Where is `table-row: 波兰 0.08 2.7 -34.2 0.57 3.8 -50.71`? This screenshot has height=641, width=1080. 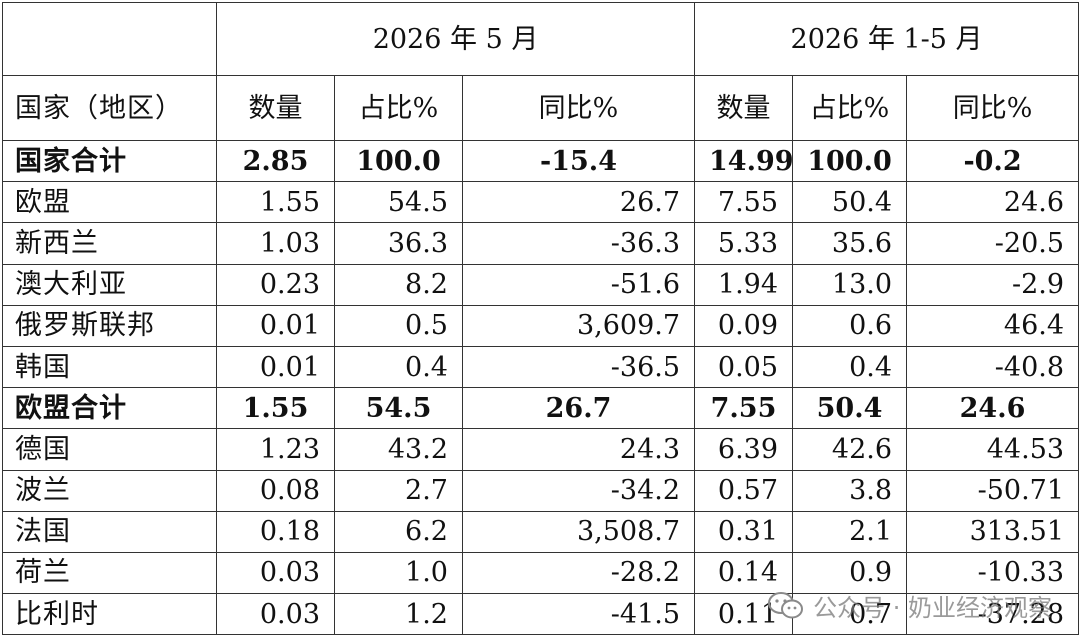 table-row: 波兰 0.08 2.7 -34.2 0.57 3.8 -50.71 is located at coordinates (541, 490).